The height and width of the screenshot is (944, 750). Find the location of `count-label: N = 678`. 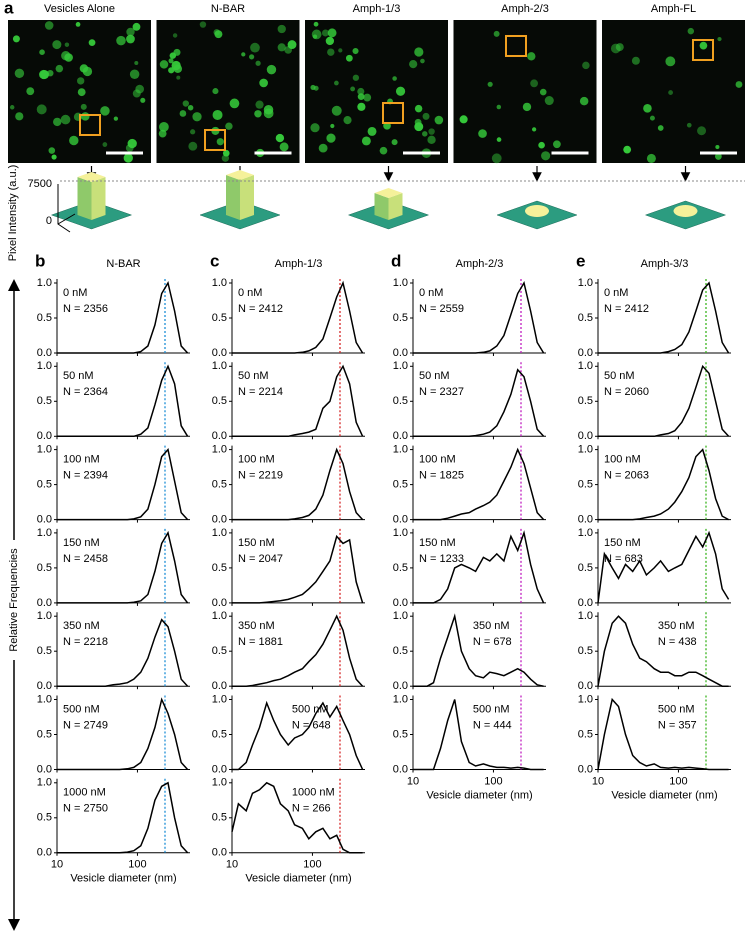

count-label: N = 678 is located at coordinates (492, 642).